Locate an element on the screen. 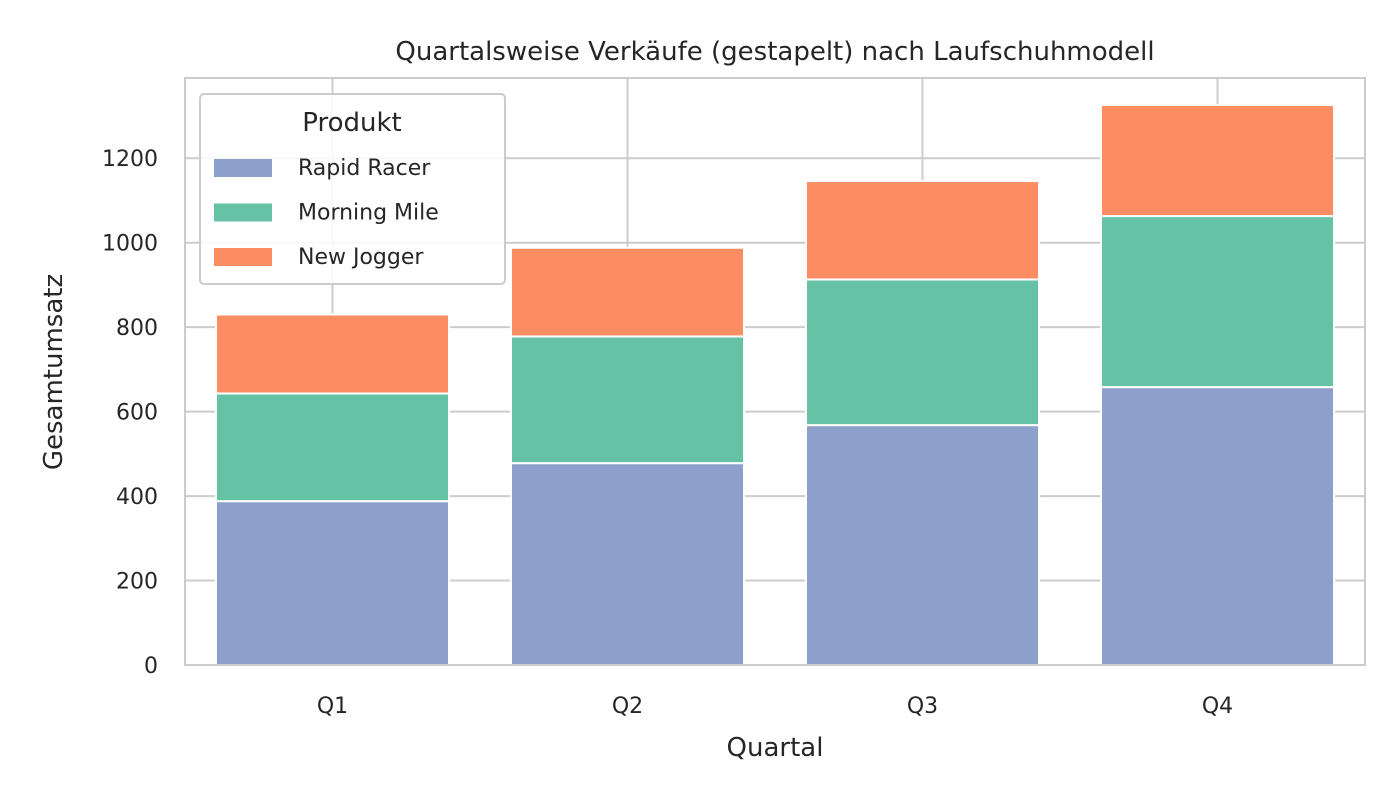 The height and width of the screenshot is (800, 1400). bar-morning-mile-q1 is located at coordinates (332, 447).